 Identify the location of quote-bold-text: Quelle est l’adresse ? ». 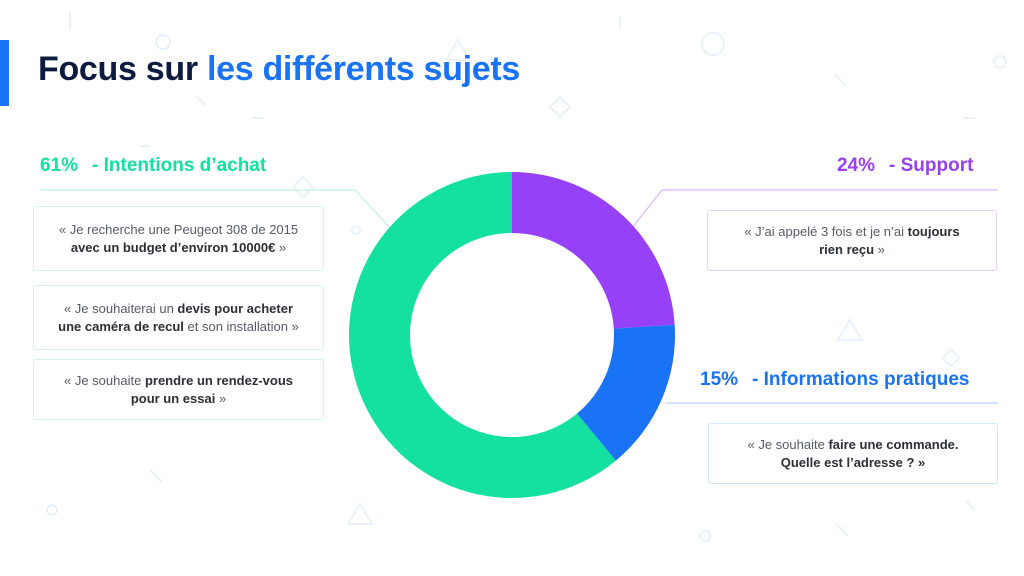
(853, 462).